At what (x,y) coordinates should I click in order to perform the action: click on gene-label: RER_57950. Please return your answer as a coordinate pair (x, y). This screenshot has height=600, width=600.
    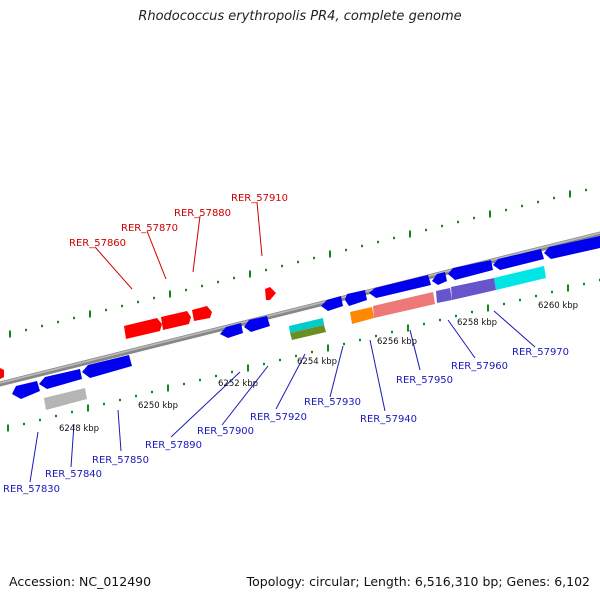
    Looking at the image, I should click on (424, 380).